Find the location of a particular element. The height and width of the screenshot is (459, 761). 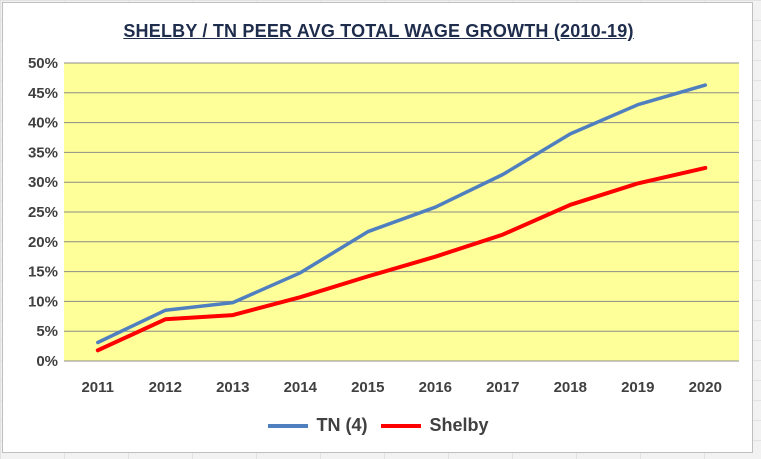

x-tick-label: 2014 is located at coordinates (301, 387).